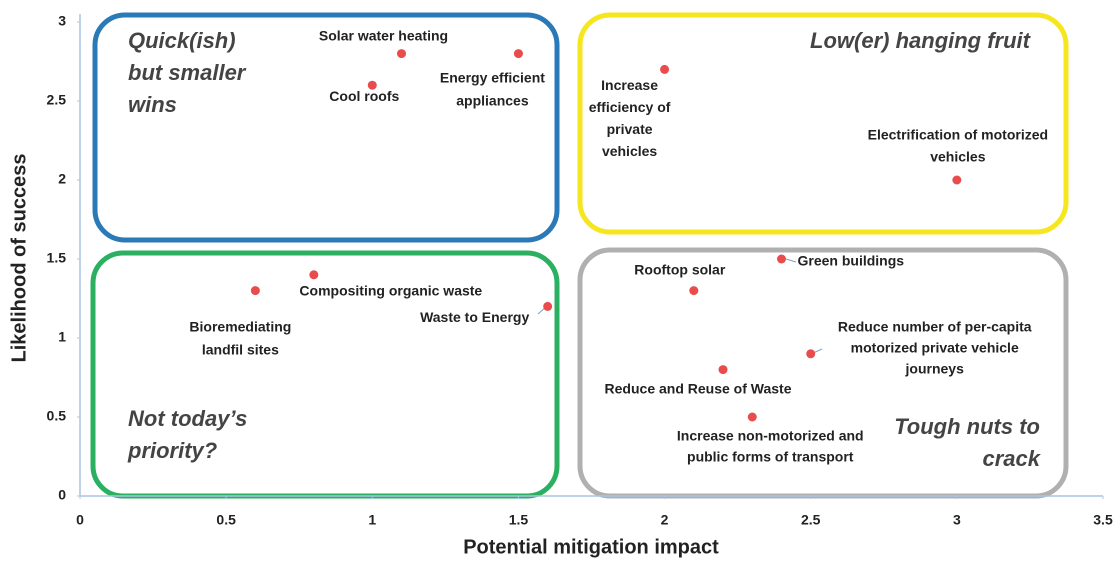  Describe the element at coordinates (57, 100) in the screenshot. I see `y-tick-label: 2.5` at that location.